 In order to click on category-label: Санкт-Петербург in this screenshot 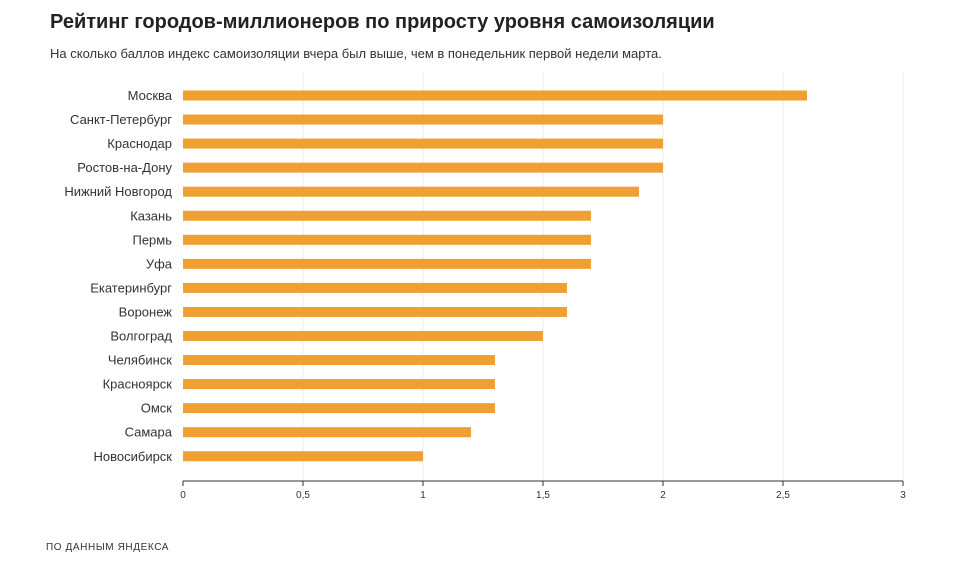, I will do `click(121, 119)`.